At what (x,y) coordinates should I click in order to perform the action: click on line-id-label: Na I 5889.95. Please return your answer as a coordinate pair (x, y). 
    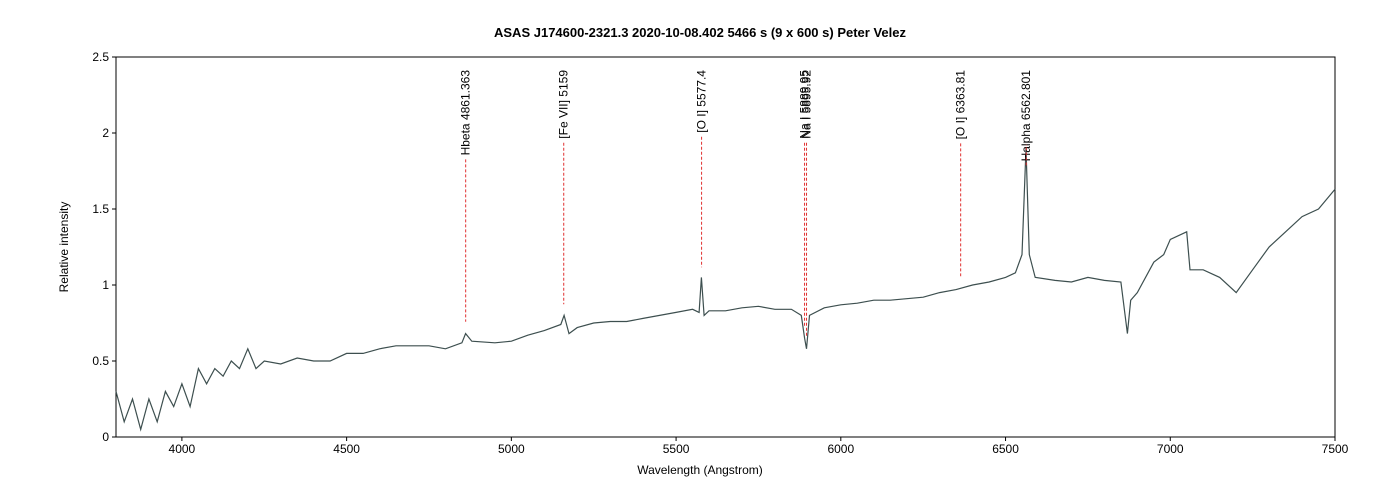
    Looking at the image, I should click on (805, 104).